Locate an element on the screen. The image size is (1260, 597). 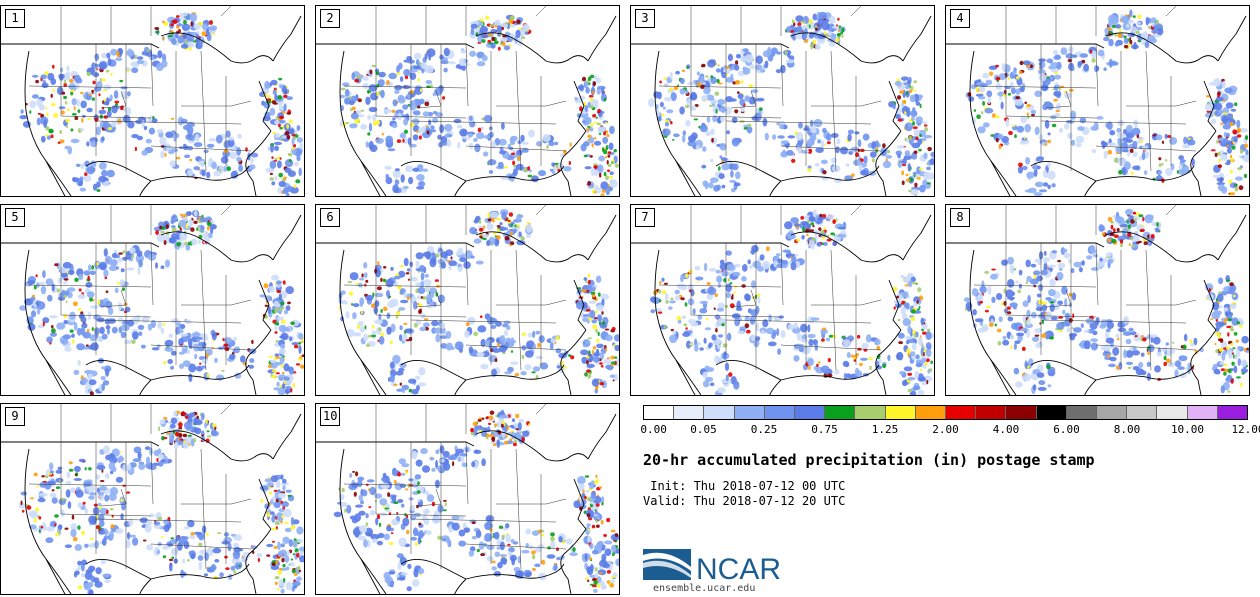
panel-number-label: 10 is located at coordinates (330, 416).